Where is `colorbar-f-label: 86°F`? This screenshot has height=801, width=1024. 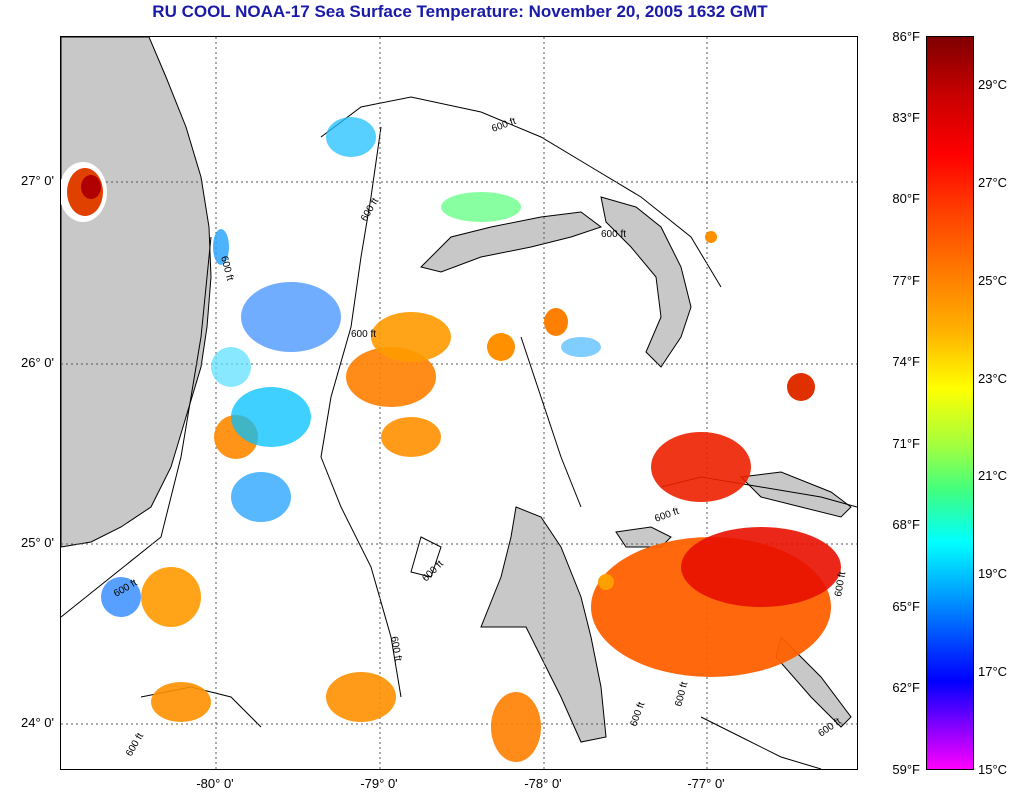 colorbar-f-label: 86°F is located at coordinates (906, 36).